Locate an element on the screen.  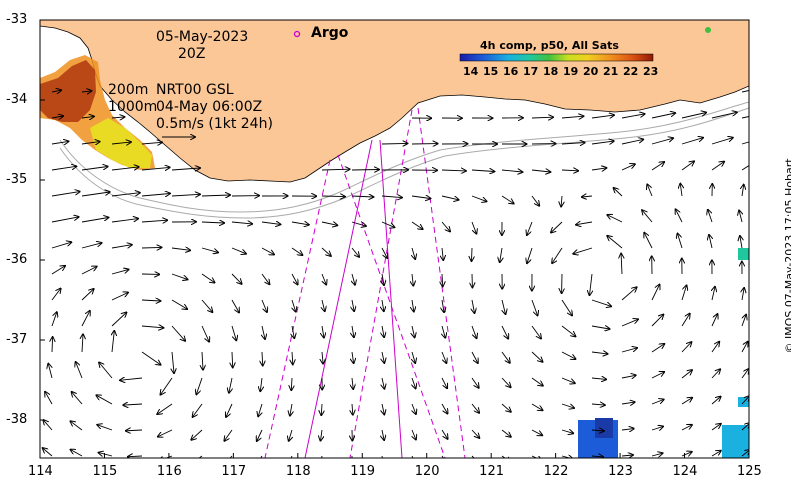
lat-tick-label: -38 is located at coordinates (17, 419).